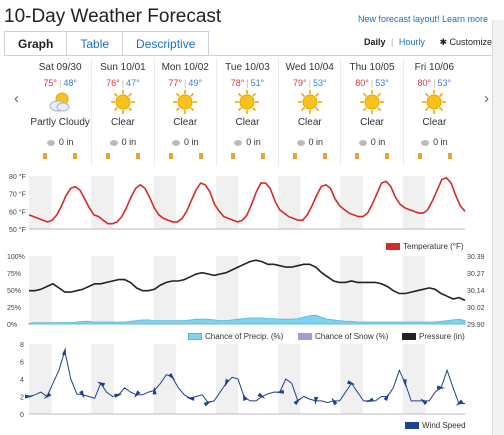 The image size is (504, 435). Describe the element at coordinates (95, 43) in the screenshot. I see `tab-table: Table` at that location.